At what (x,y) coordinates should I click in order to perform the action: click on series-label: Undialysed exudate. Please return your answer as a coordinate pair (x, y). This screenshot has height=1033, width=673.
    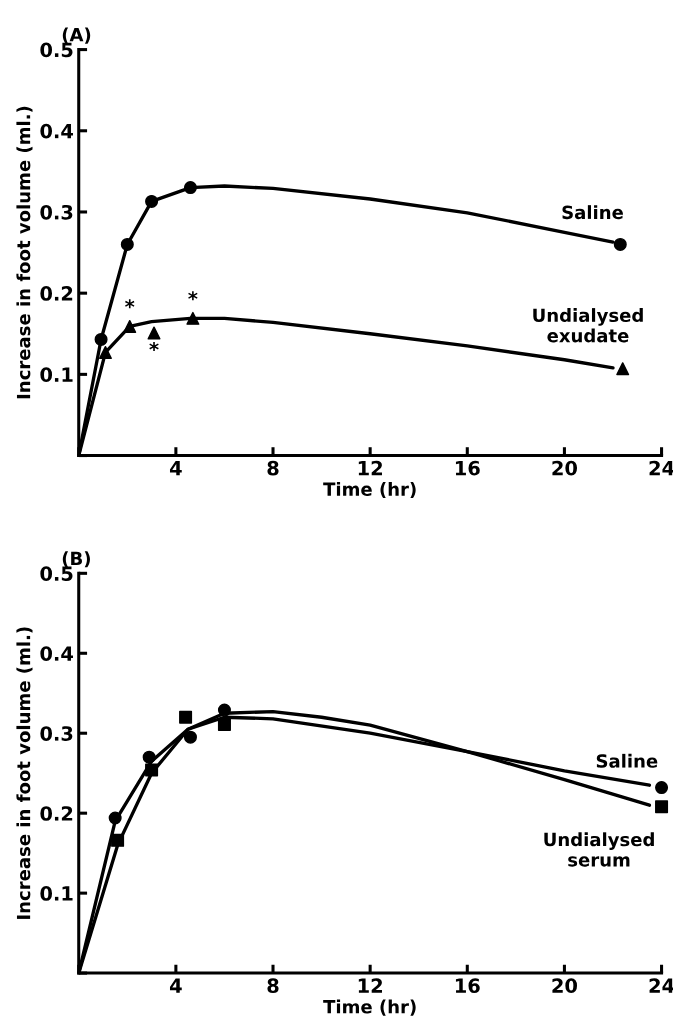
    Looking at the image, I should click on (588, 325).